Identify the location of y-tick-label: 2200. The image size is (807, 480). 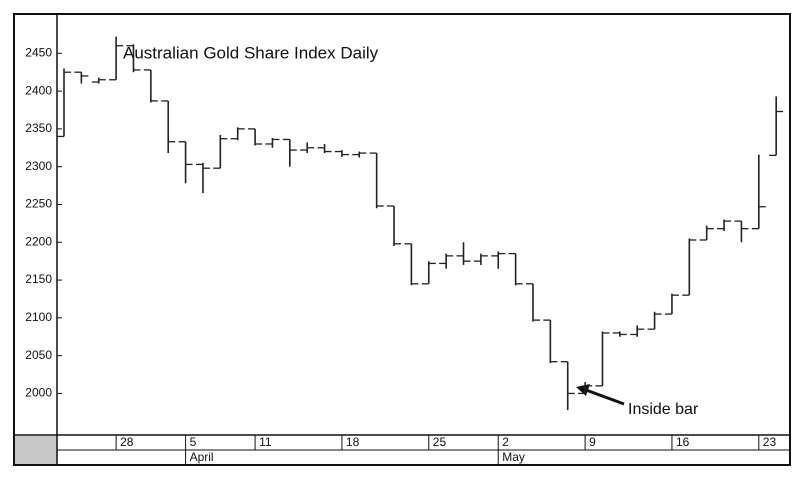
(38, 241).